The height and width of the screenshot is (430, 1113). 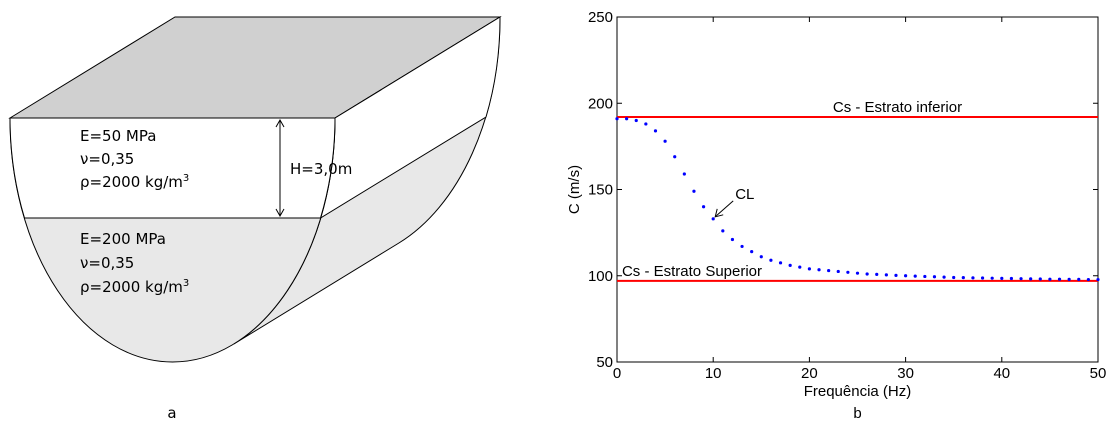 I want to click on annotation-arrow, so click(x=724, y=208).